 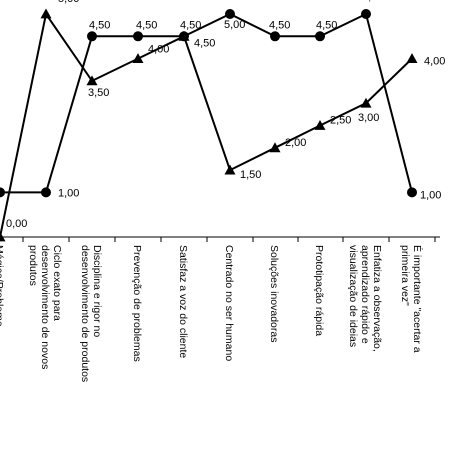 I want to click on category-label: Prevenção de problemas, so click(x=137, y=303).